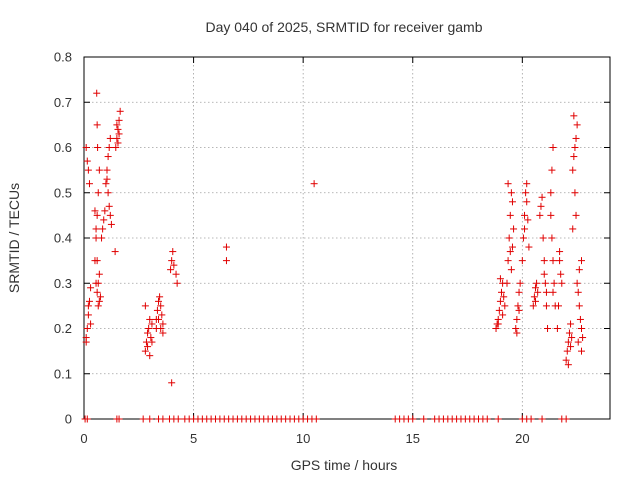 This screenshot has height=480, width=640. I want to click on y-tick-label: 0.8, so click(63, 57).